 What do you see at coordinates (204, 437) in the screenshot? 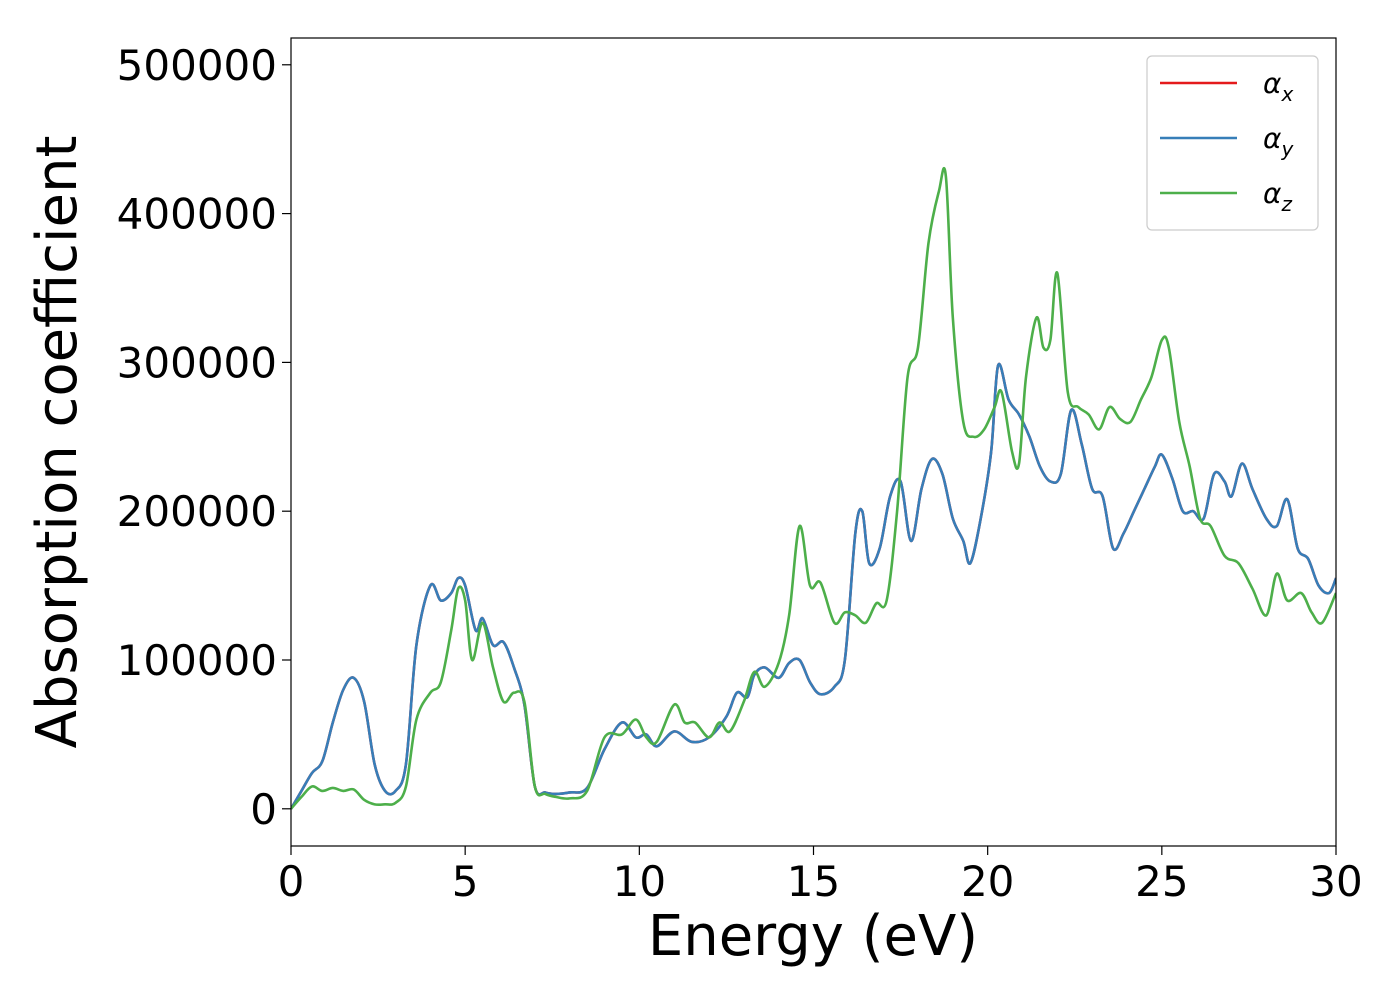
I see `y-axis: 0 100000 200000 300000 400000 500000` at bounding box center [204, 437].